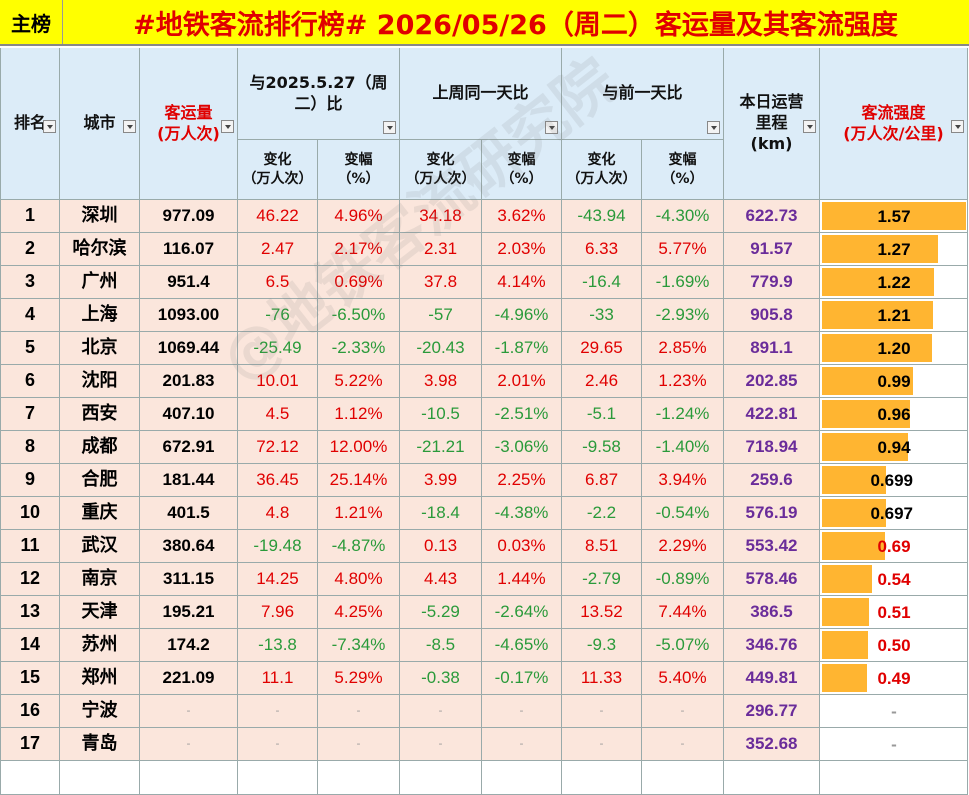 The image size is (969, 795). I want to click on table-cell: 352.68, so click(772, 744).